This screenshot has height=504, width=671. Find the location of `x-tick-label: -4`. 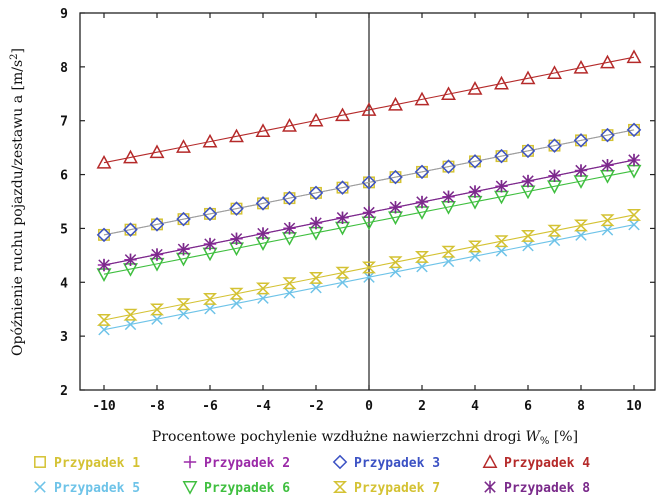

x-tick-label: -4 is located at coordinates (263, 406).